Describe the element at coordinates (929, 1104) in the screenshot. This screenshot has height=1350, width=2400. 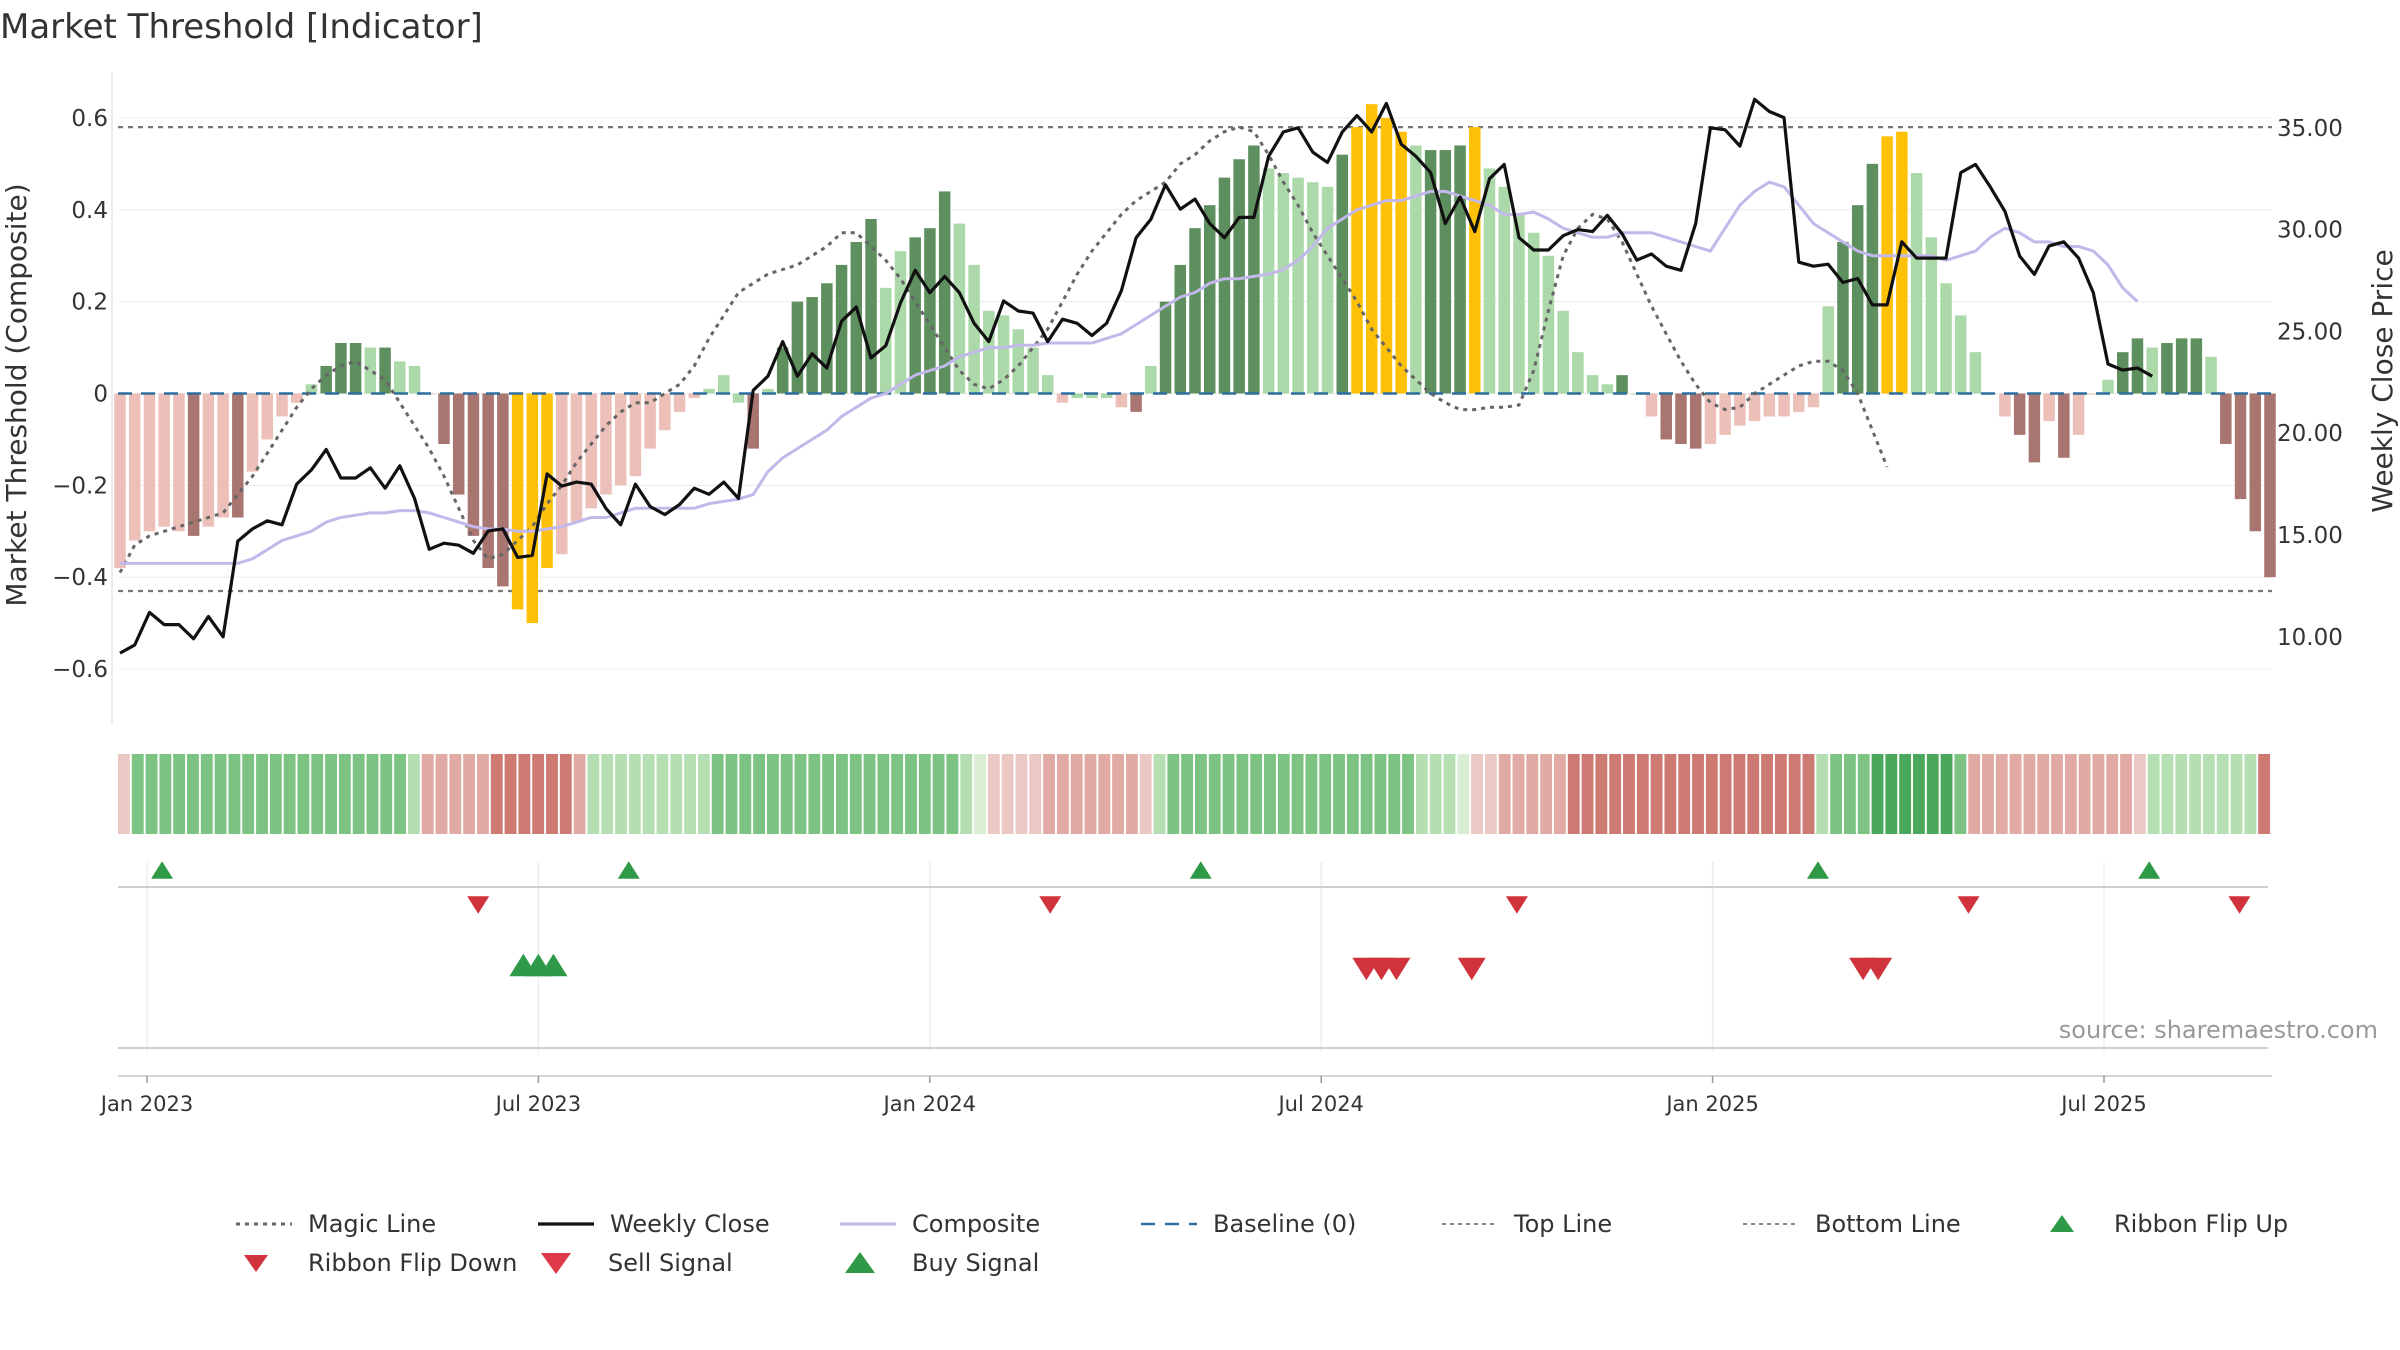
I see `x-tick-label: Jan 2024` at that location.